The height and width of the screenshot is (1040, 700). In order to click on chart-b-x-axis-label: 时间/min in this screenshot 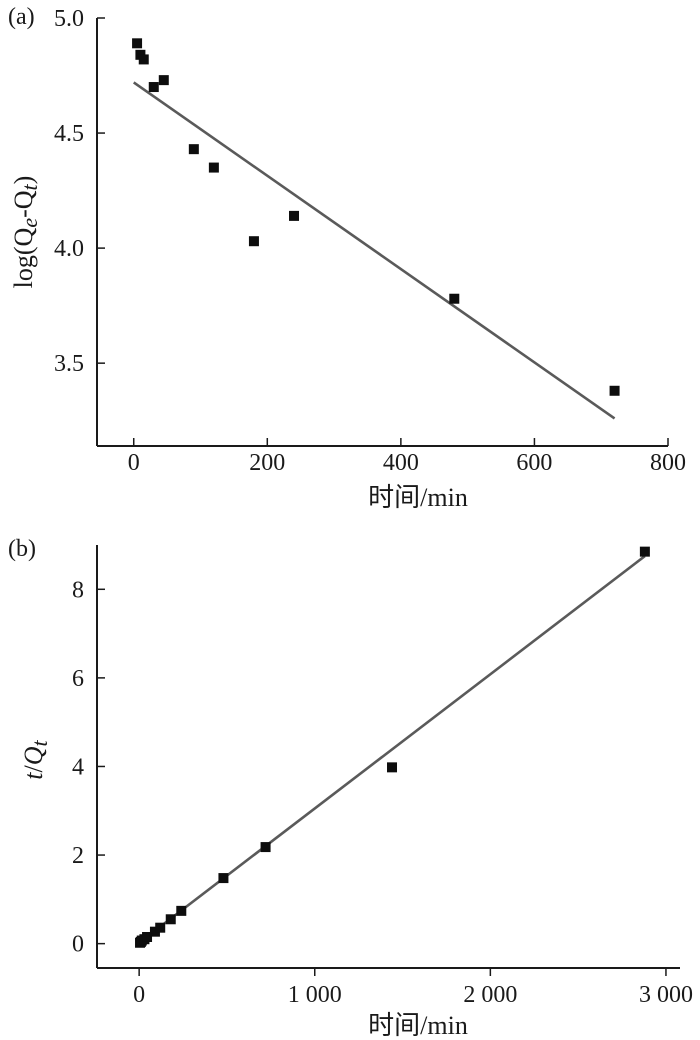, I will do `click(418, 1025)`.